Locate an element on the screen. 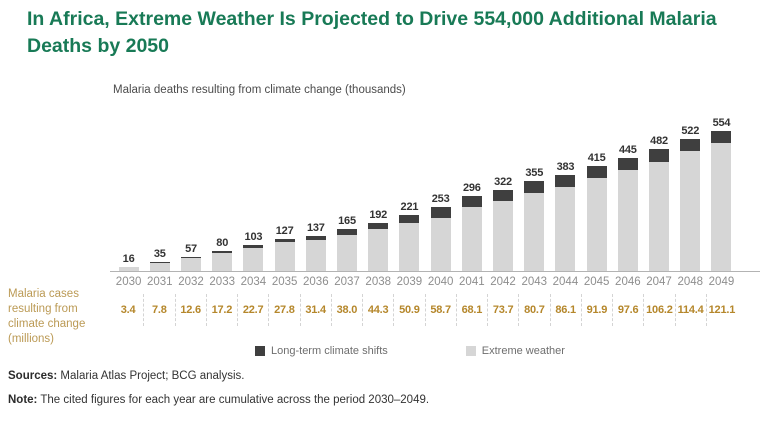  year-label: 2036 is located at coordinates (316, 282).